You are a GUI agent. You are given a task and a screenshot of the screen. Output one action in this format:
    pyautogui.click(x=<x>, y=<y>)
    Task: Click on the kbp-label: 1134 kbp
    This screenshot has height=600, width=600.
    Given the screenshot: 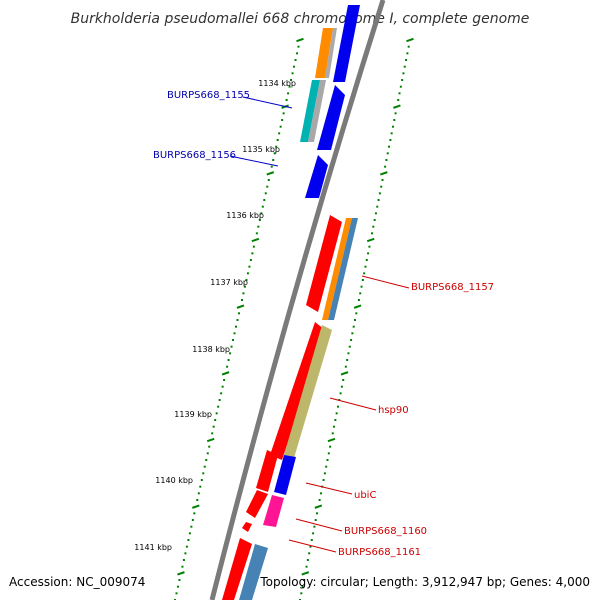 What is the action you would take?
    pyautogui.click(x=277, y=83)
    